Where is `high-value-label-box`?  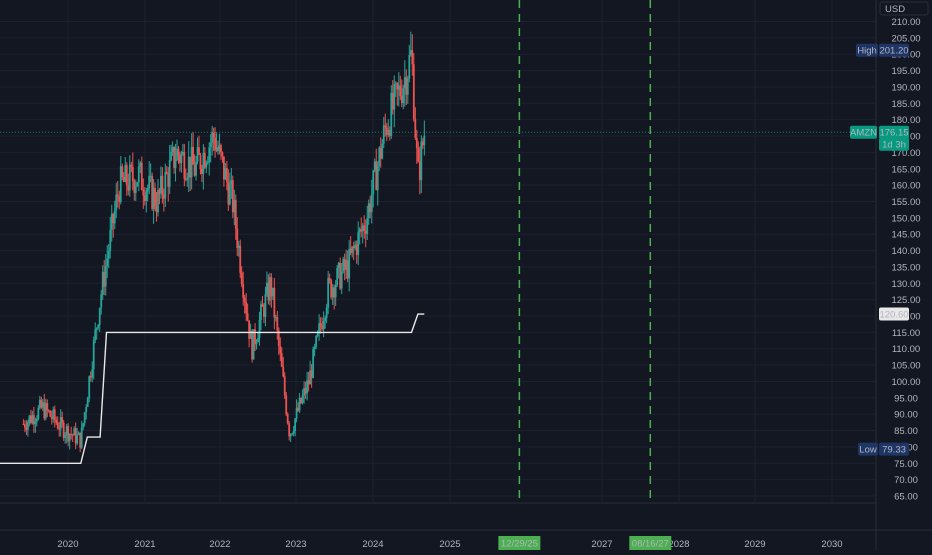
high-value-label-box is located at coordinates (894, 50).